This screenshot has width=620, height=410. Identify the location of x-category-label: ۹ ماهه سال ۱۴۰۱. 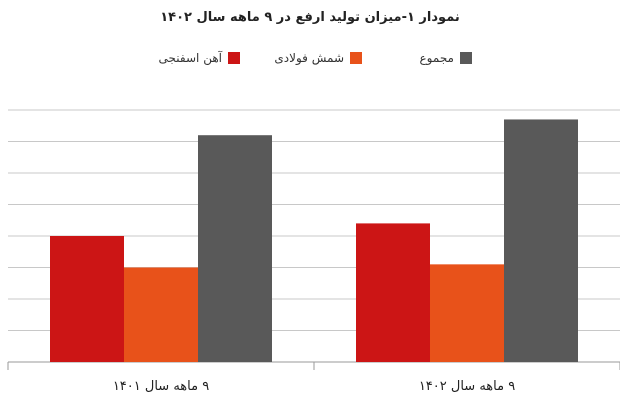
(161, 386).